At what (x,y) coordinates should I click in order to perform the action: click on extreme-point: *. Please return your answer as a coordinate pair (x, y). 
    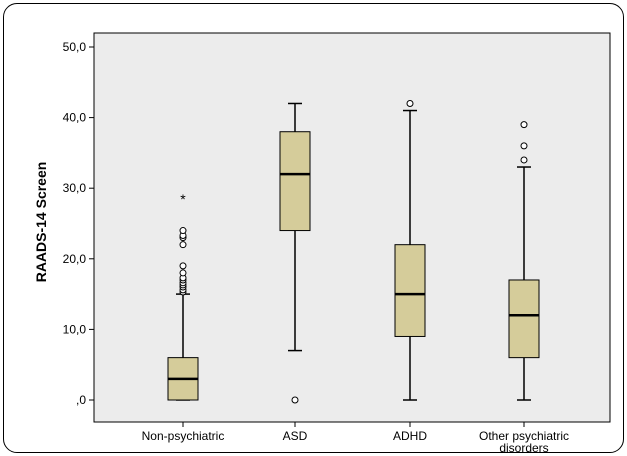
    Looking at the image, I should click on (183, 199).